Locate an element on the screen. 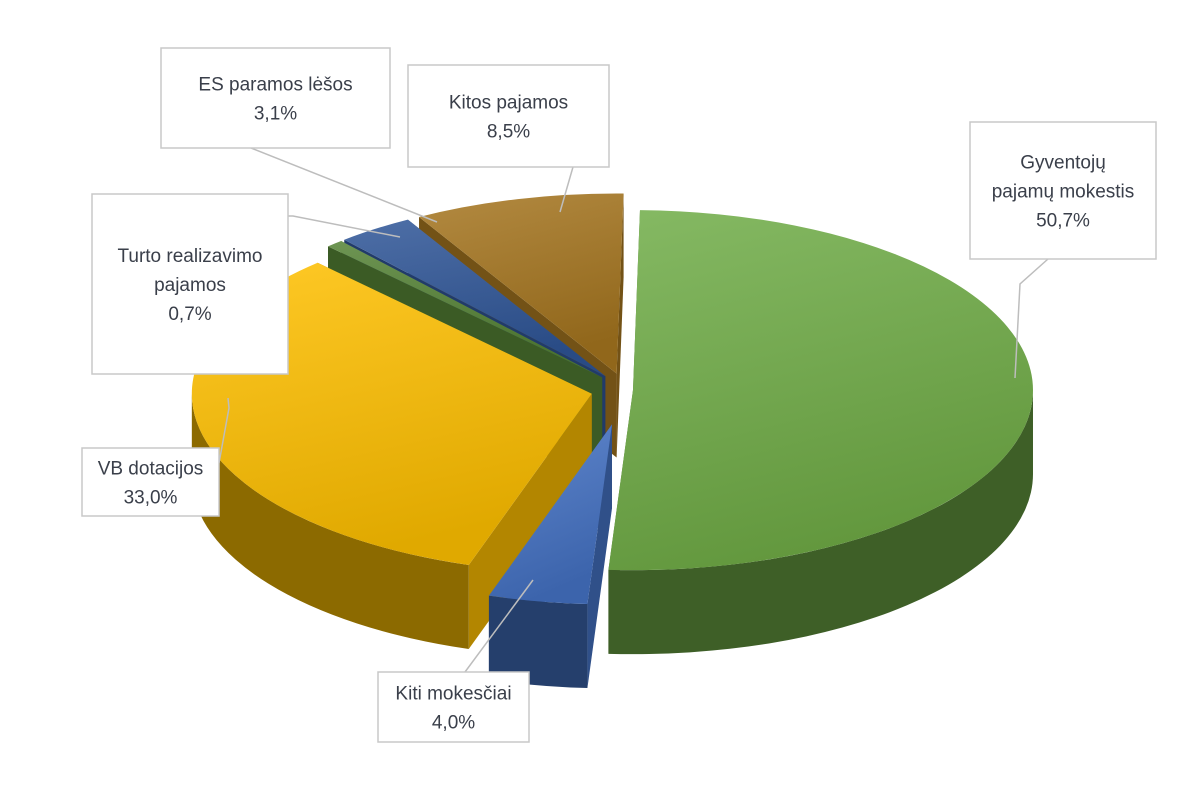 Image resolution: width=1200 pixels, height=809 pixels. slice-name-label: ES paramos lėšos is located at coordinates (275, 85).